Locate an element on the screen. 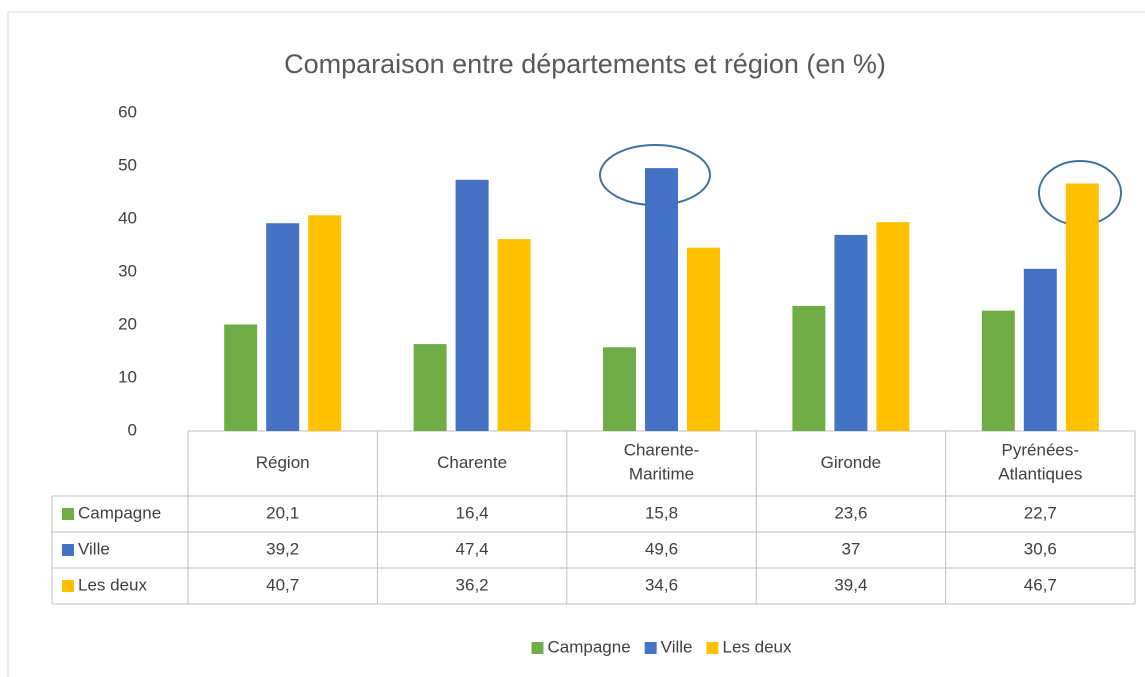  table-cell: 15,8 is located at coordinates (661, 512).